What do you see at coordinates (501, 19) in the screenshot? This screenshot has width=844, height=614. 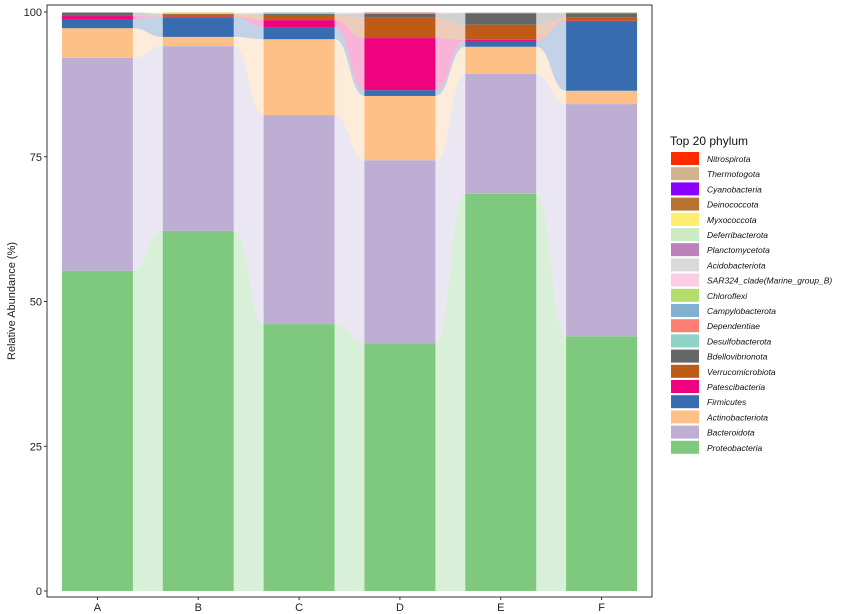 I see `bar-E-bdellovibrionota` at bounding box center [501, 19].